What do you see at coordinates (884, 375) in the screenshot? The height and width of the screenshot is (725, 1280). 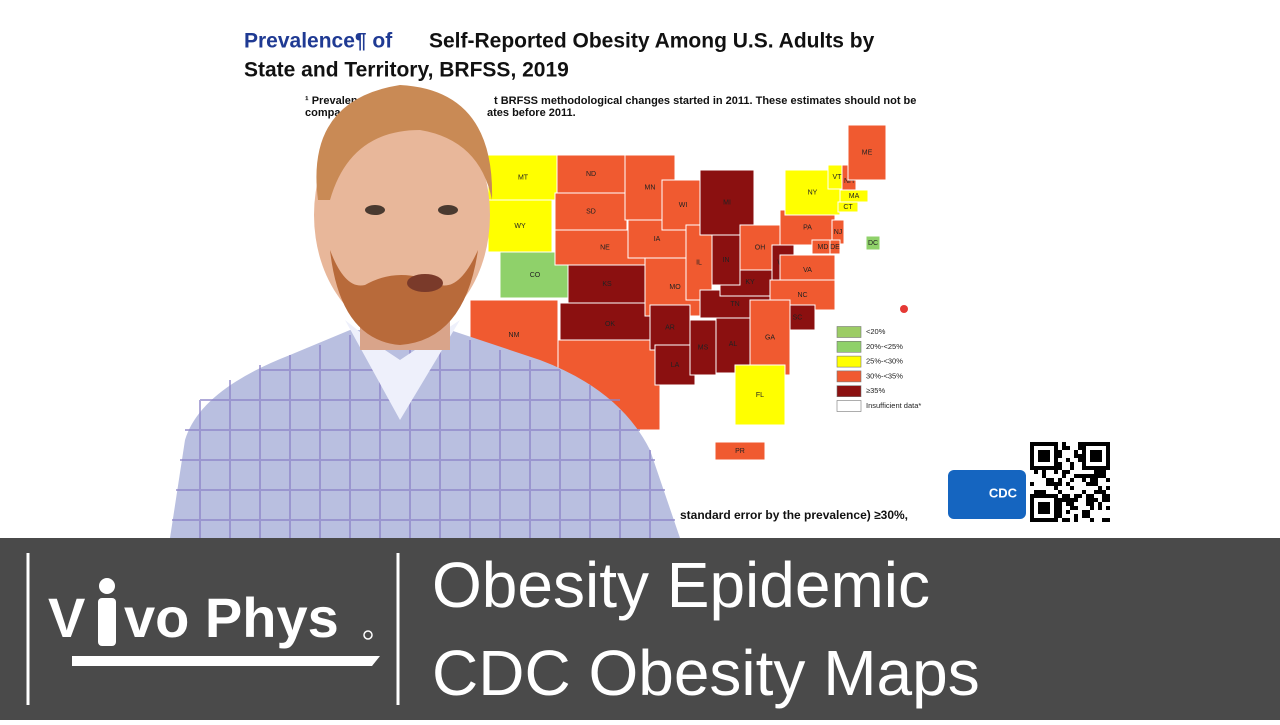 I see `legend-label: 30%-<35%` at bounding box center [884, 375].